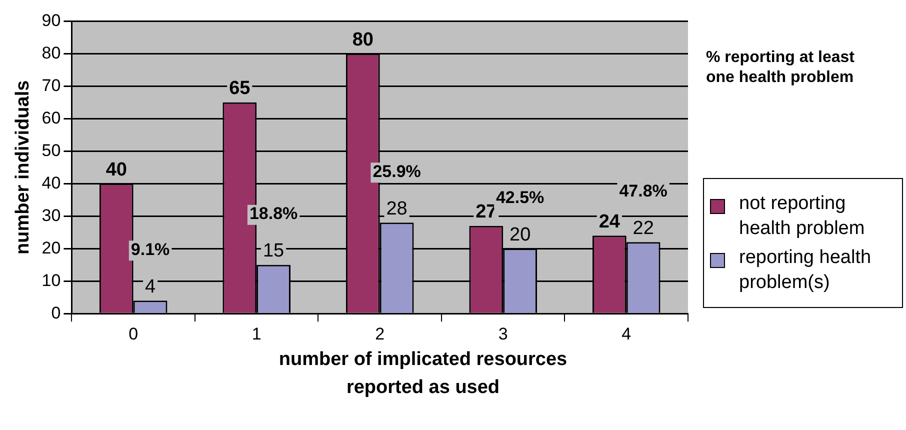 The width and height of the screenshot is (906, 430). Describe the element at coordinates (51, 248) in the screenshot. I see `y-tick-label: 20` at that location.